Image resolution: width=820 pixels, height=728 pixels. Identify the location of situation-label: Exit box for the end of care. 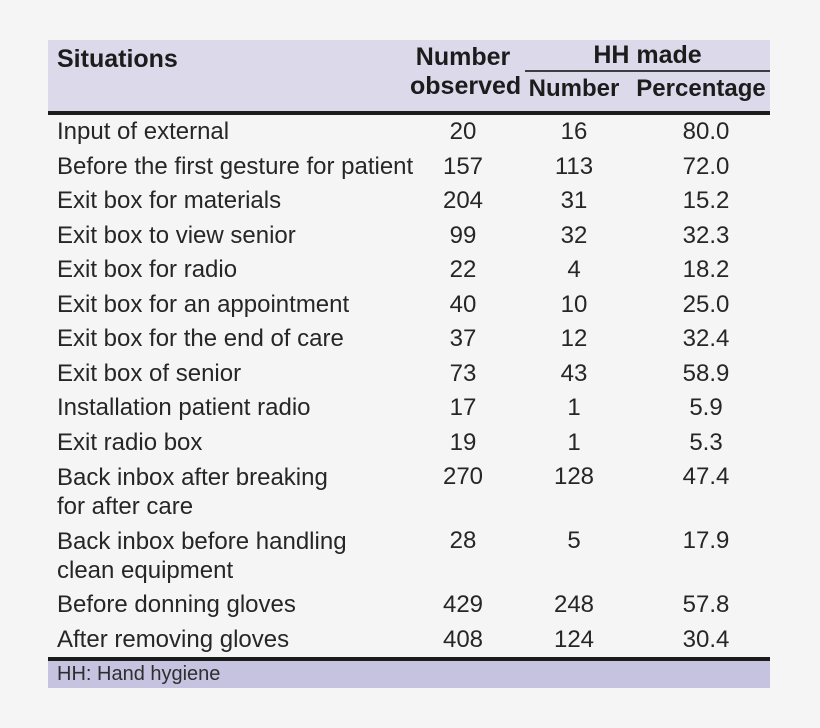
(229, 339).